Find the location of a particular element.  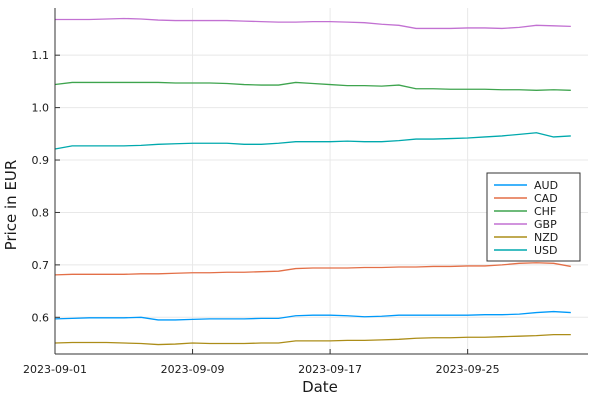

series-line-nzd is located at coordinates (312, 339).